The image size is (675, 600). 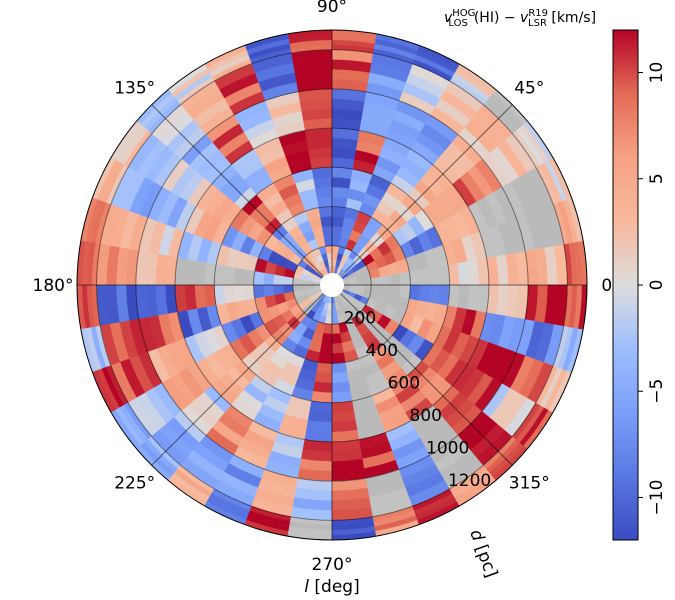 What do you see at coordinates (418, 400) in the screenshot?
I see `radial-tick-labels: 200 400 600 800 1000 1200` at bounding box center [418, 400].